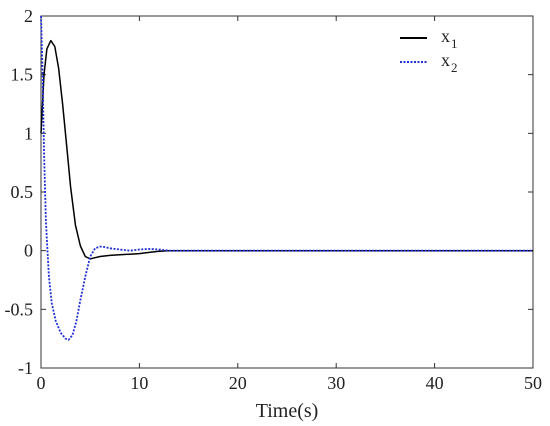  Describe the element at coordinates (139, 383) in the screenshot. I see `x-tick-label: 10` at that location.